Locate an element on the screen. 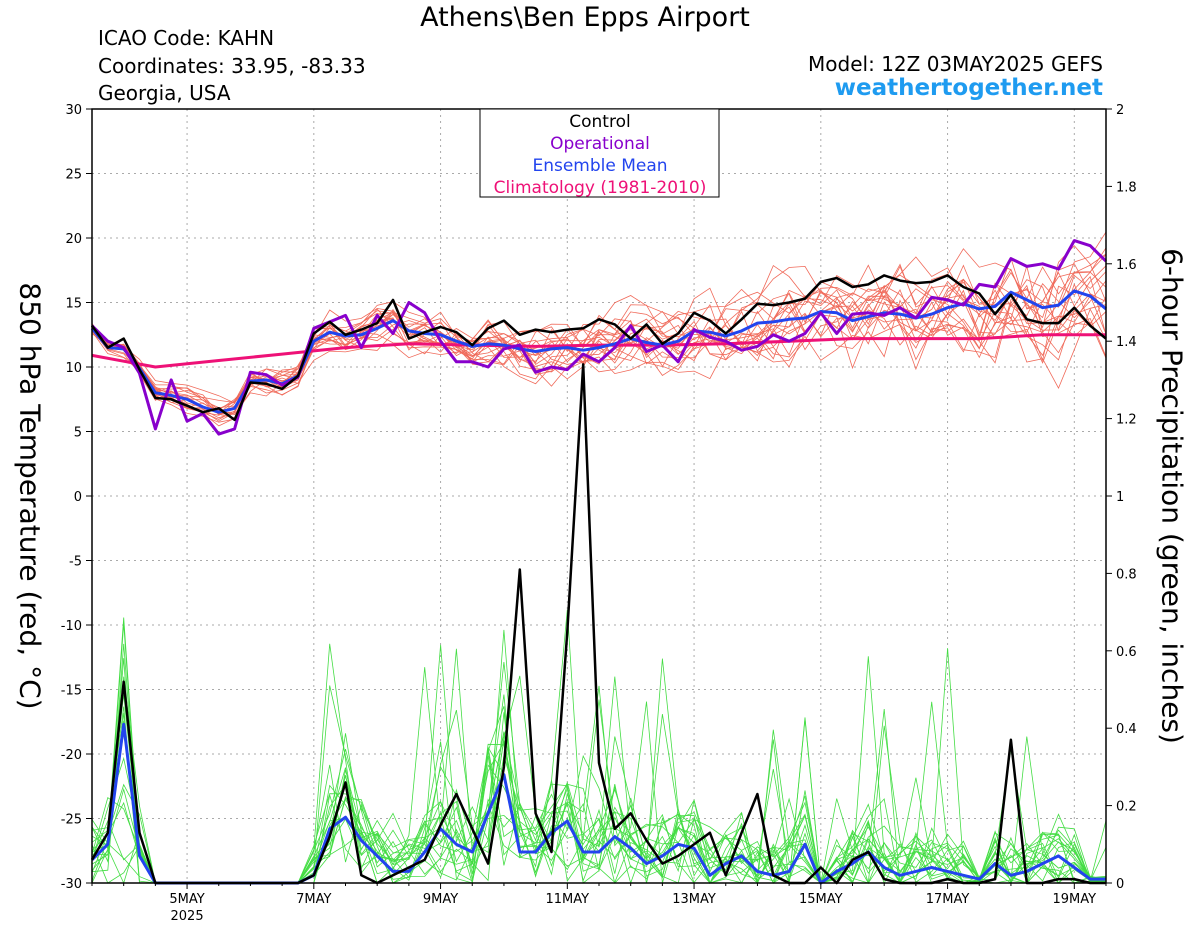  legend-entry-1: Operational is located at coordinates (600, 144).